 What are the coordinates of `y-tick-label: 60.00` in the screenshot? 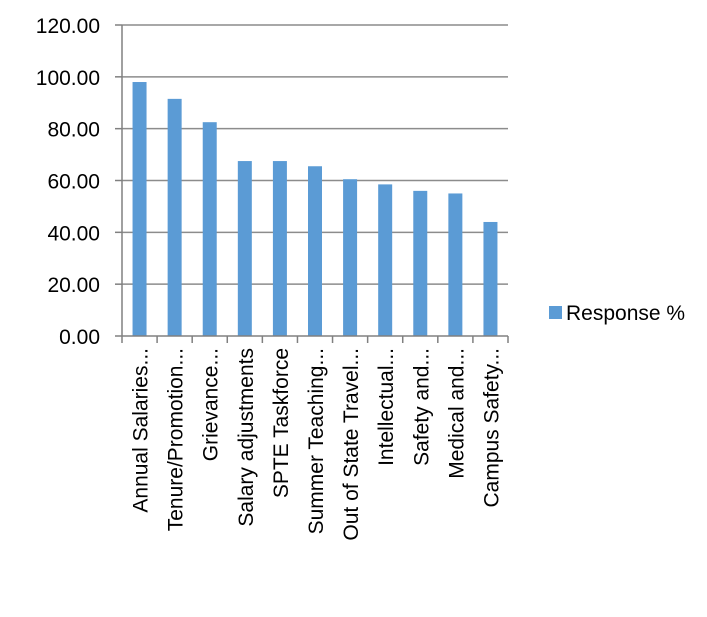 It's located at (73, 182).